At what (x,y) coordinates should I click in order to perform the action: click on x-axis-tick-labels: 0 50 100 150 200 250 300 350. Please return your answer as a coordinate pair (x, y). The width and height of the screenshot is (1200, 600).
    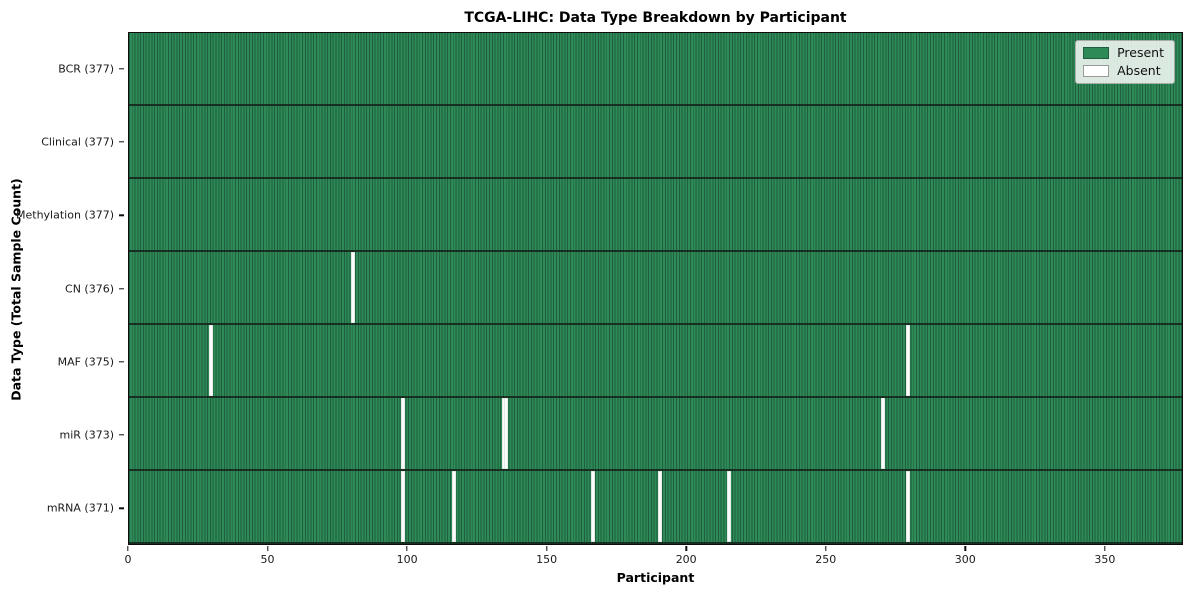
    Looking at the image, I should click on (653, 557).